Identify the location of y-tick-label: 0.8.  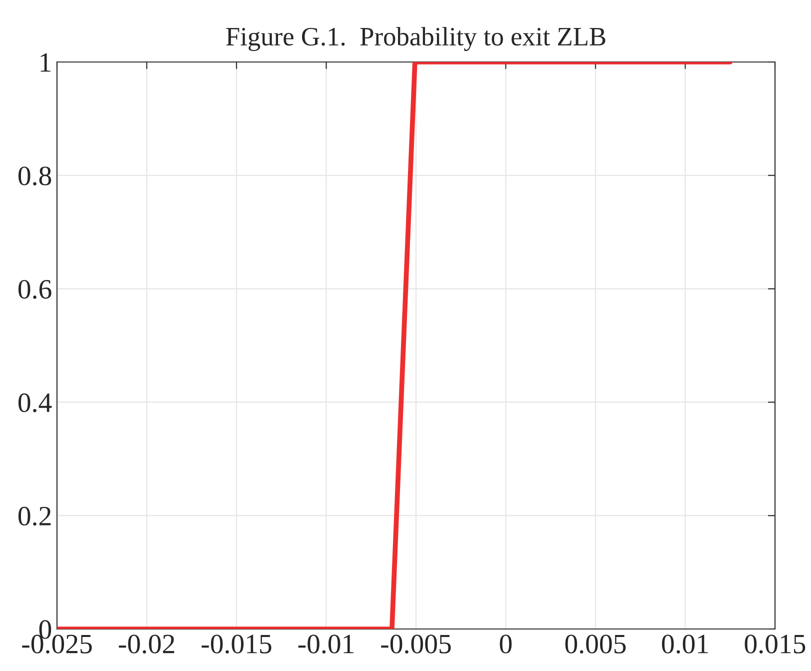
(35, 176).